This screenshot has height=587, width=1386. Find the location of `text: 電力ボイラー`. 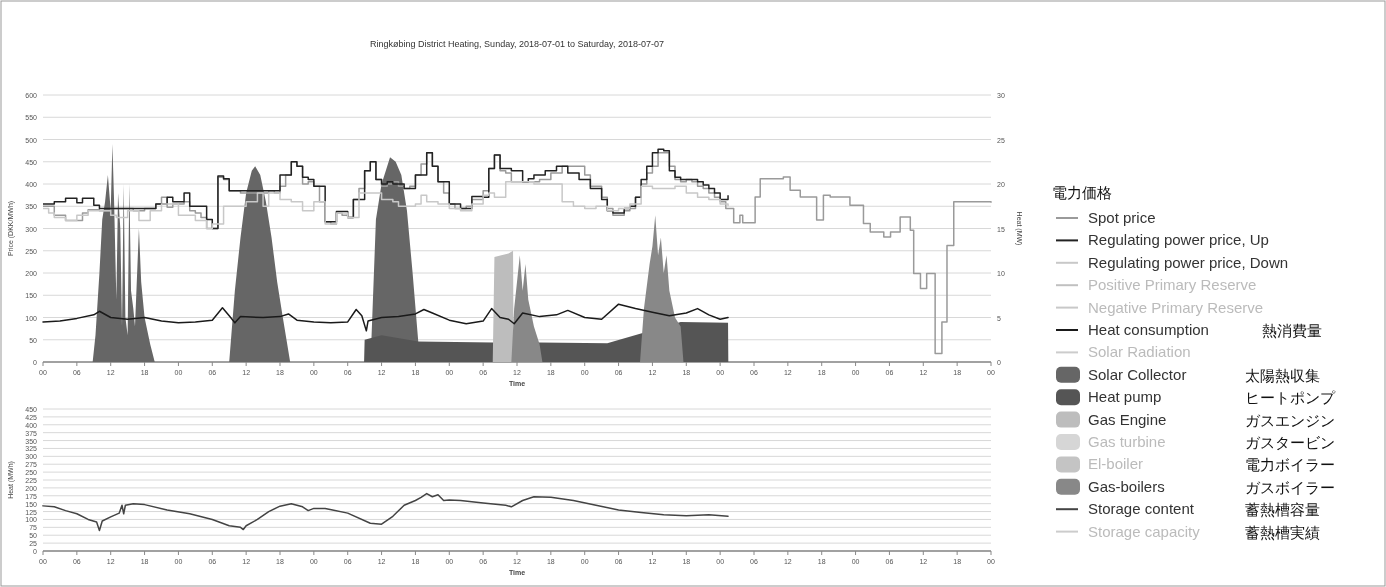

text: 電力ボイラー is located at coordinates (1290, 465).